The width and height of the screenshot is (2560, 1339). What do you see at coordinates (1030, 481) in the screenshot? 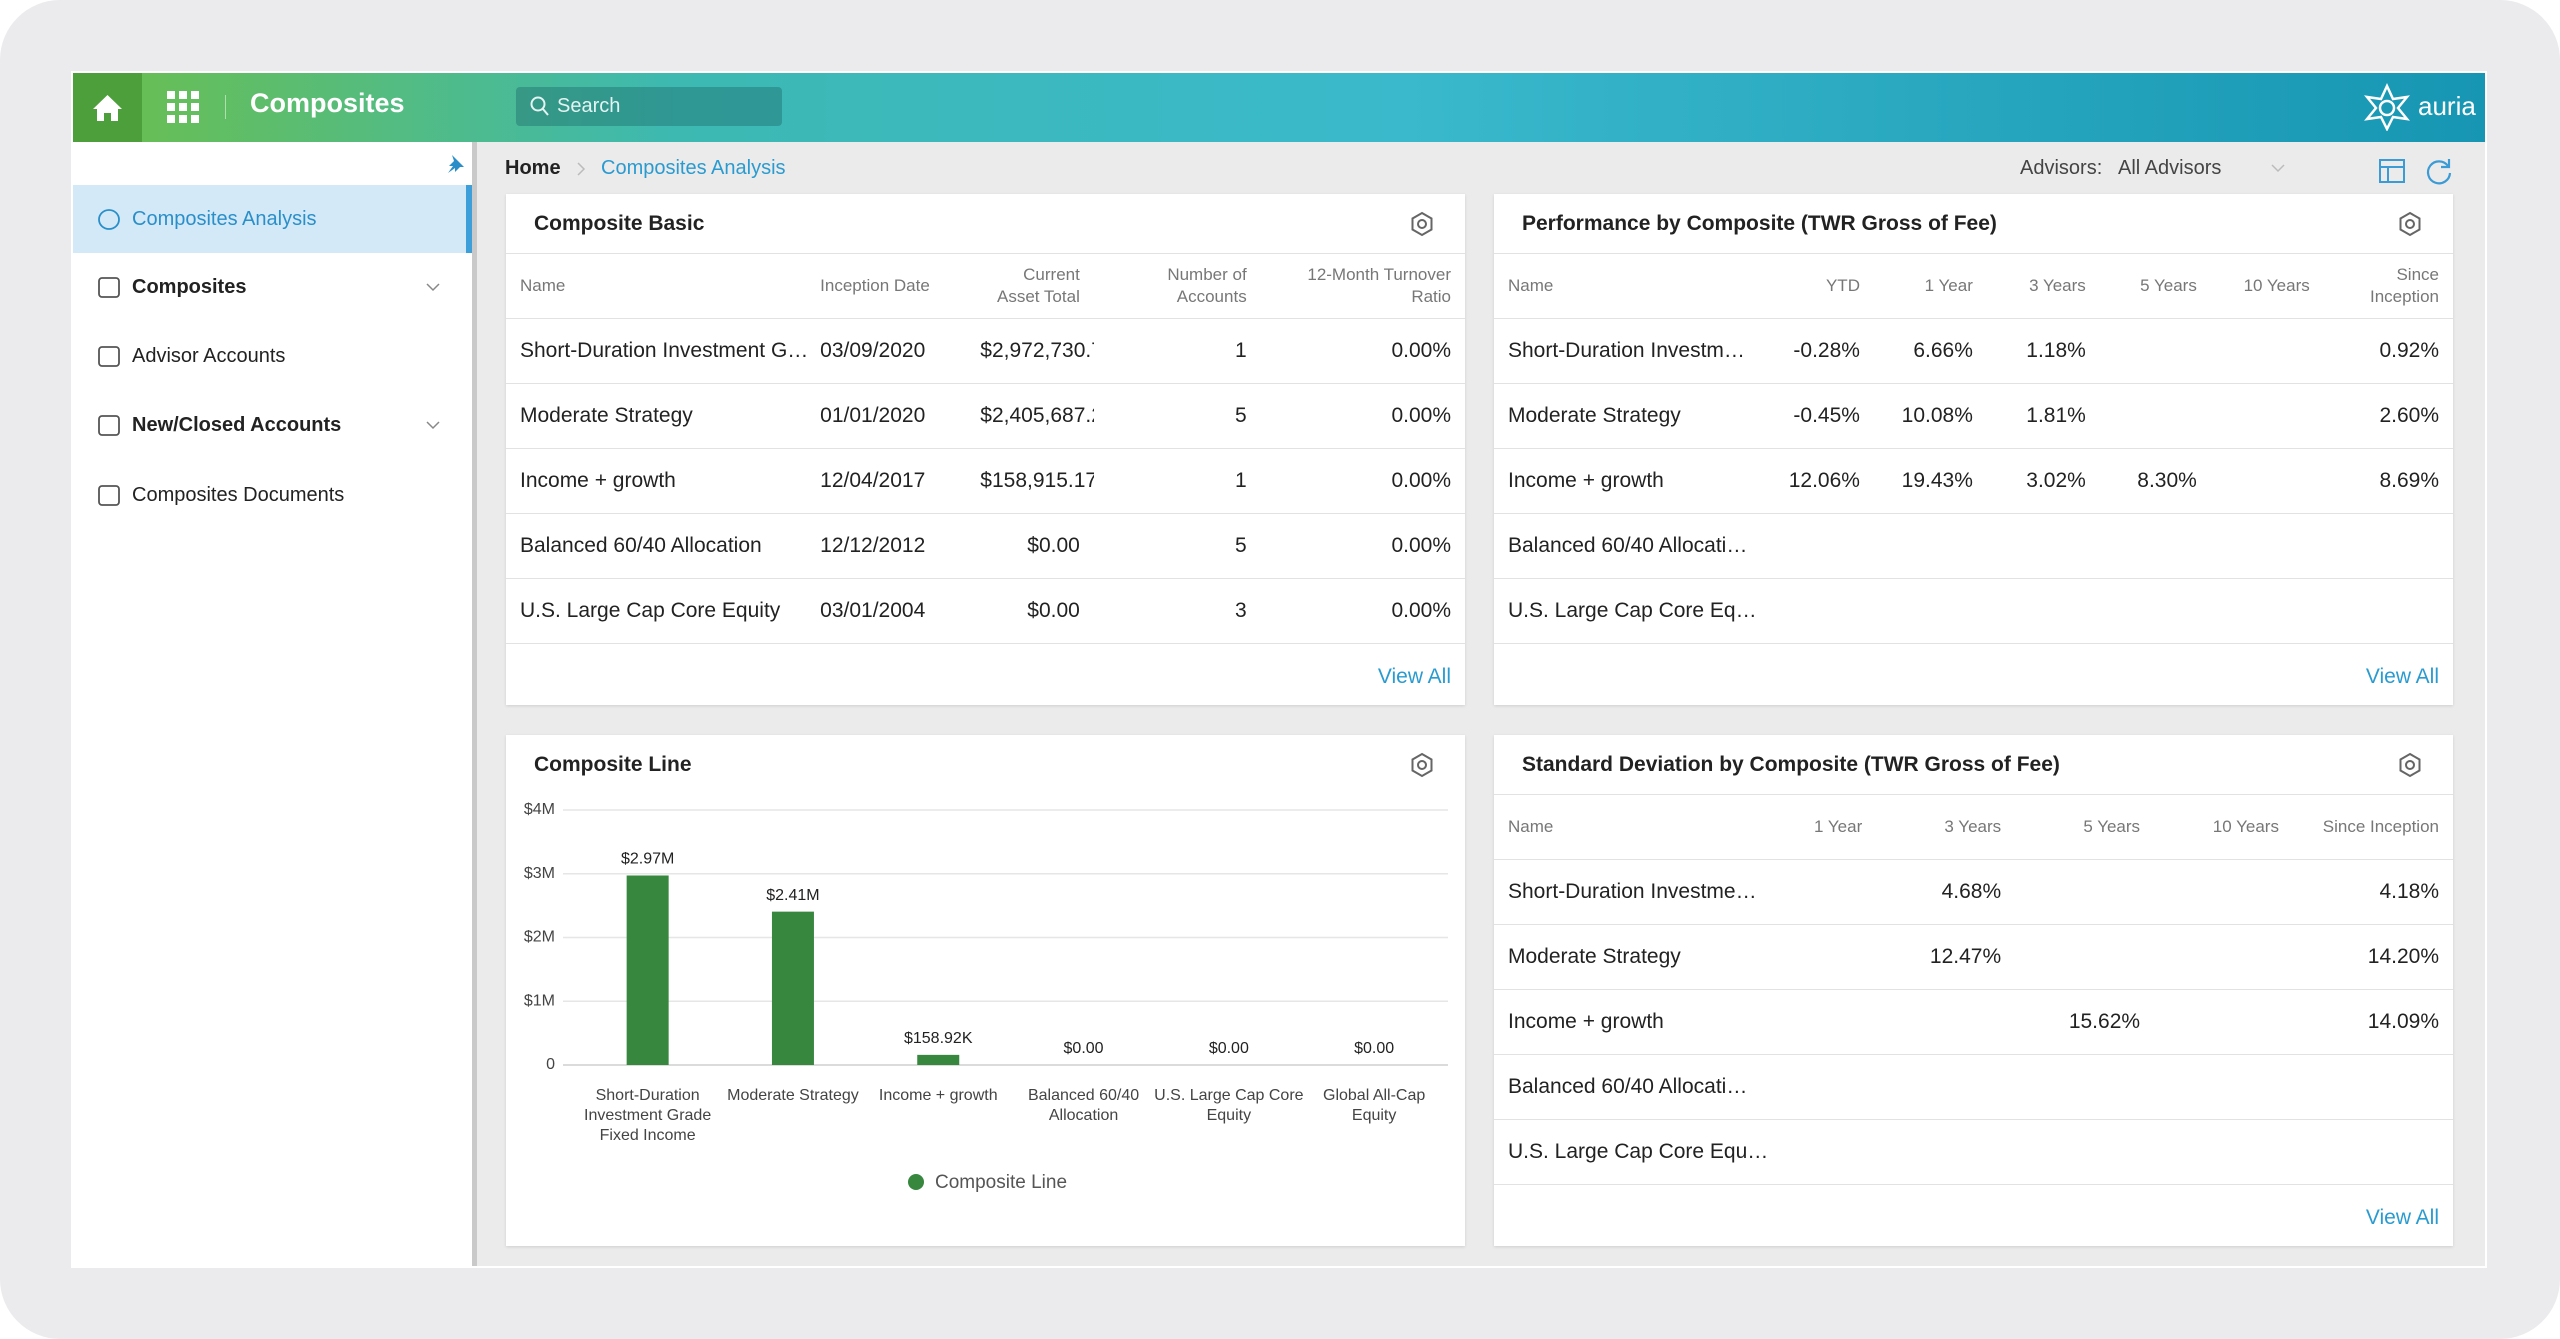
I see `table-cell: $158,915.17` at bounding box center [1030, 481].